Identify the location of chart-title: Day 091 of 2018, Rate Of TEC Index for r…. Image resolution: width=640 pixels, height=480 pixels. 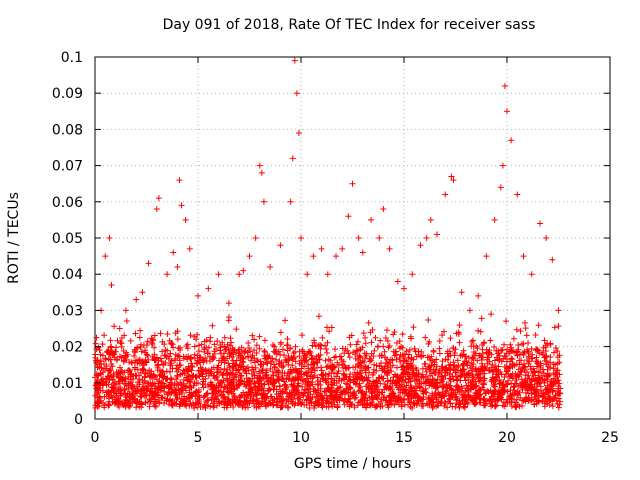
(349, 25).